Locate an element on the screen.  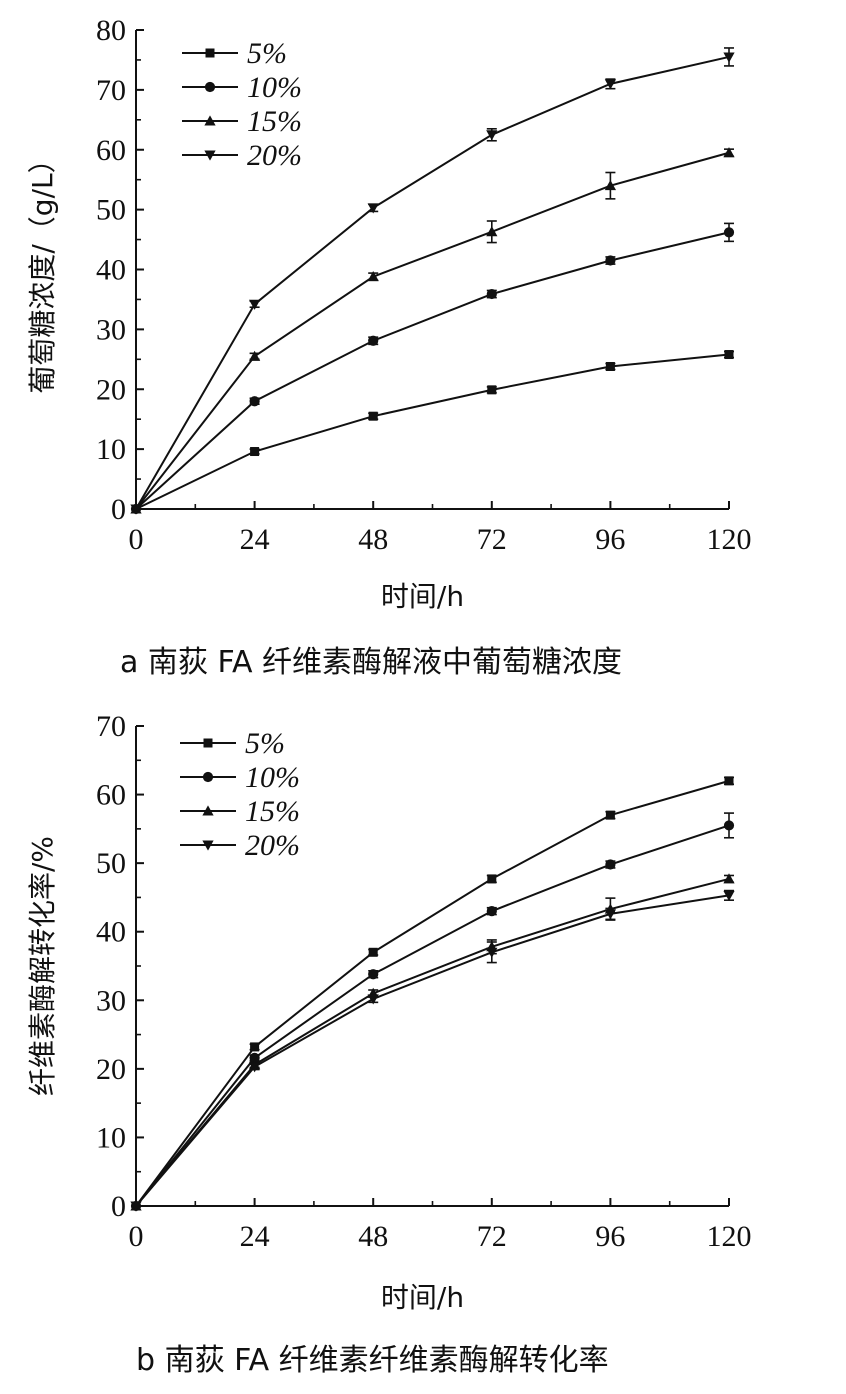
b-legend-label: 20% is located at coordinates (272, 845).